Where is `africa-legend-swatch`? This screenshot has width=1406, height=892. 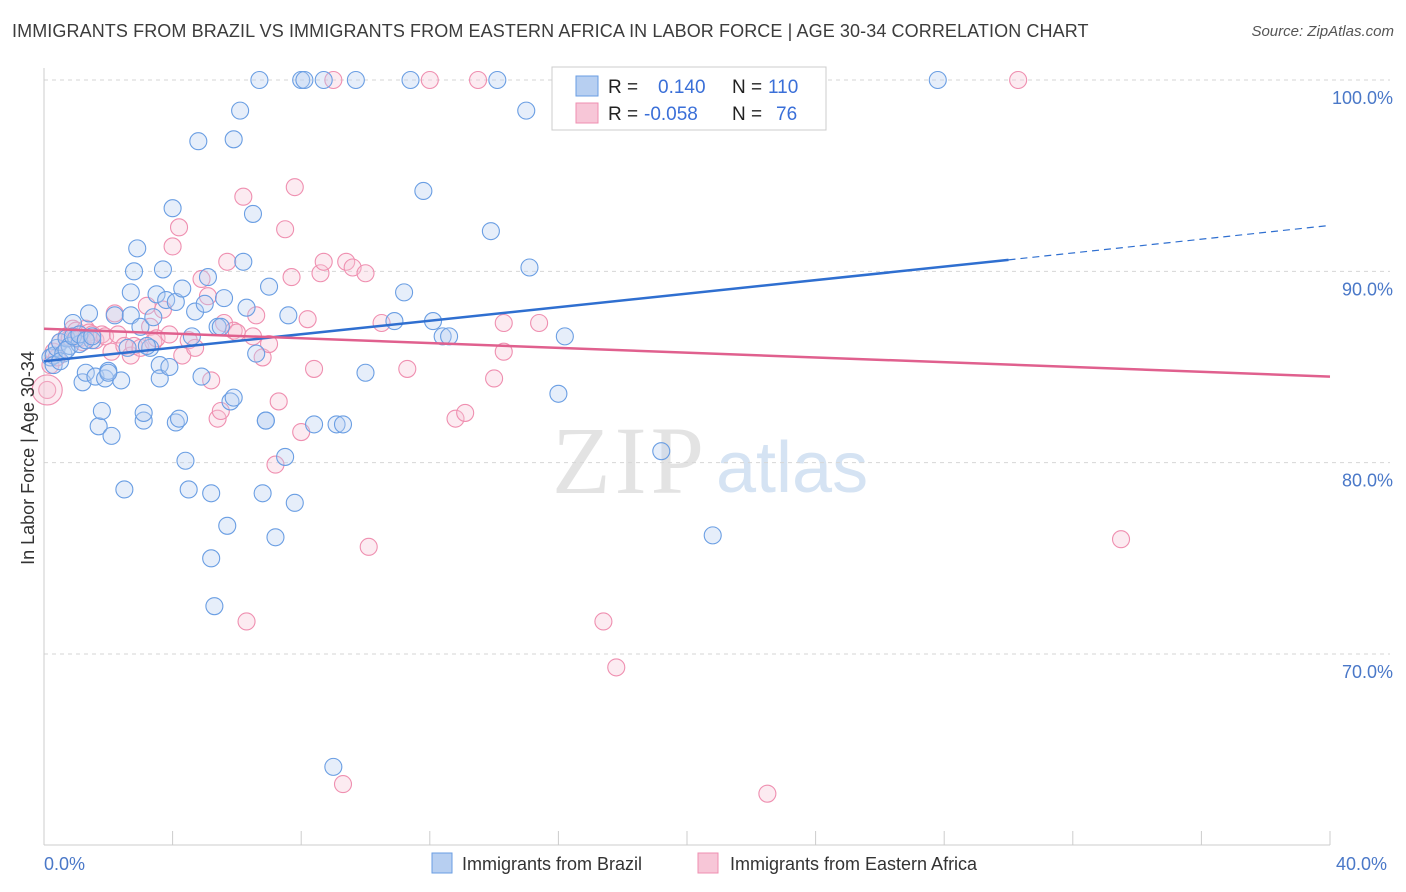 africa-legend-swatch is located at coordinates (587, 113).